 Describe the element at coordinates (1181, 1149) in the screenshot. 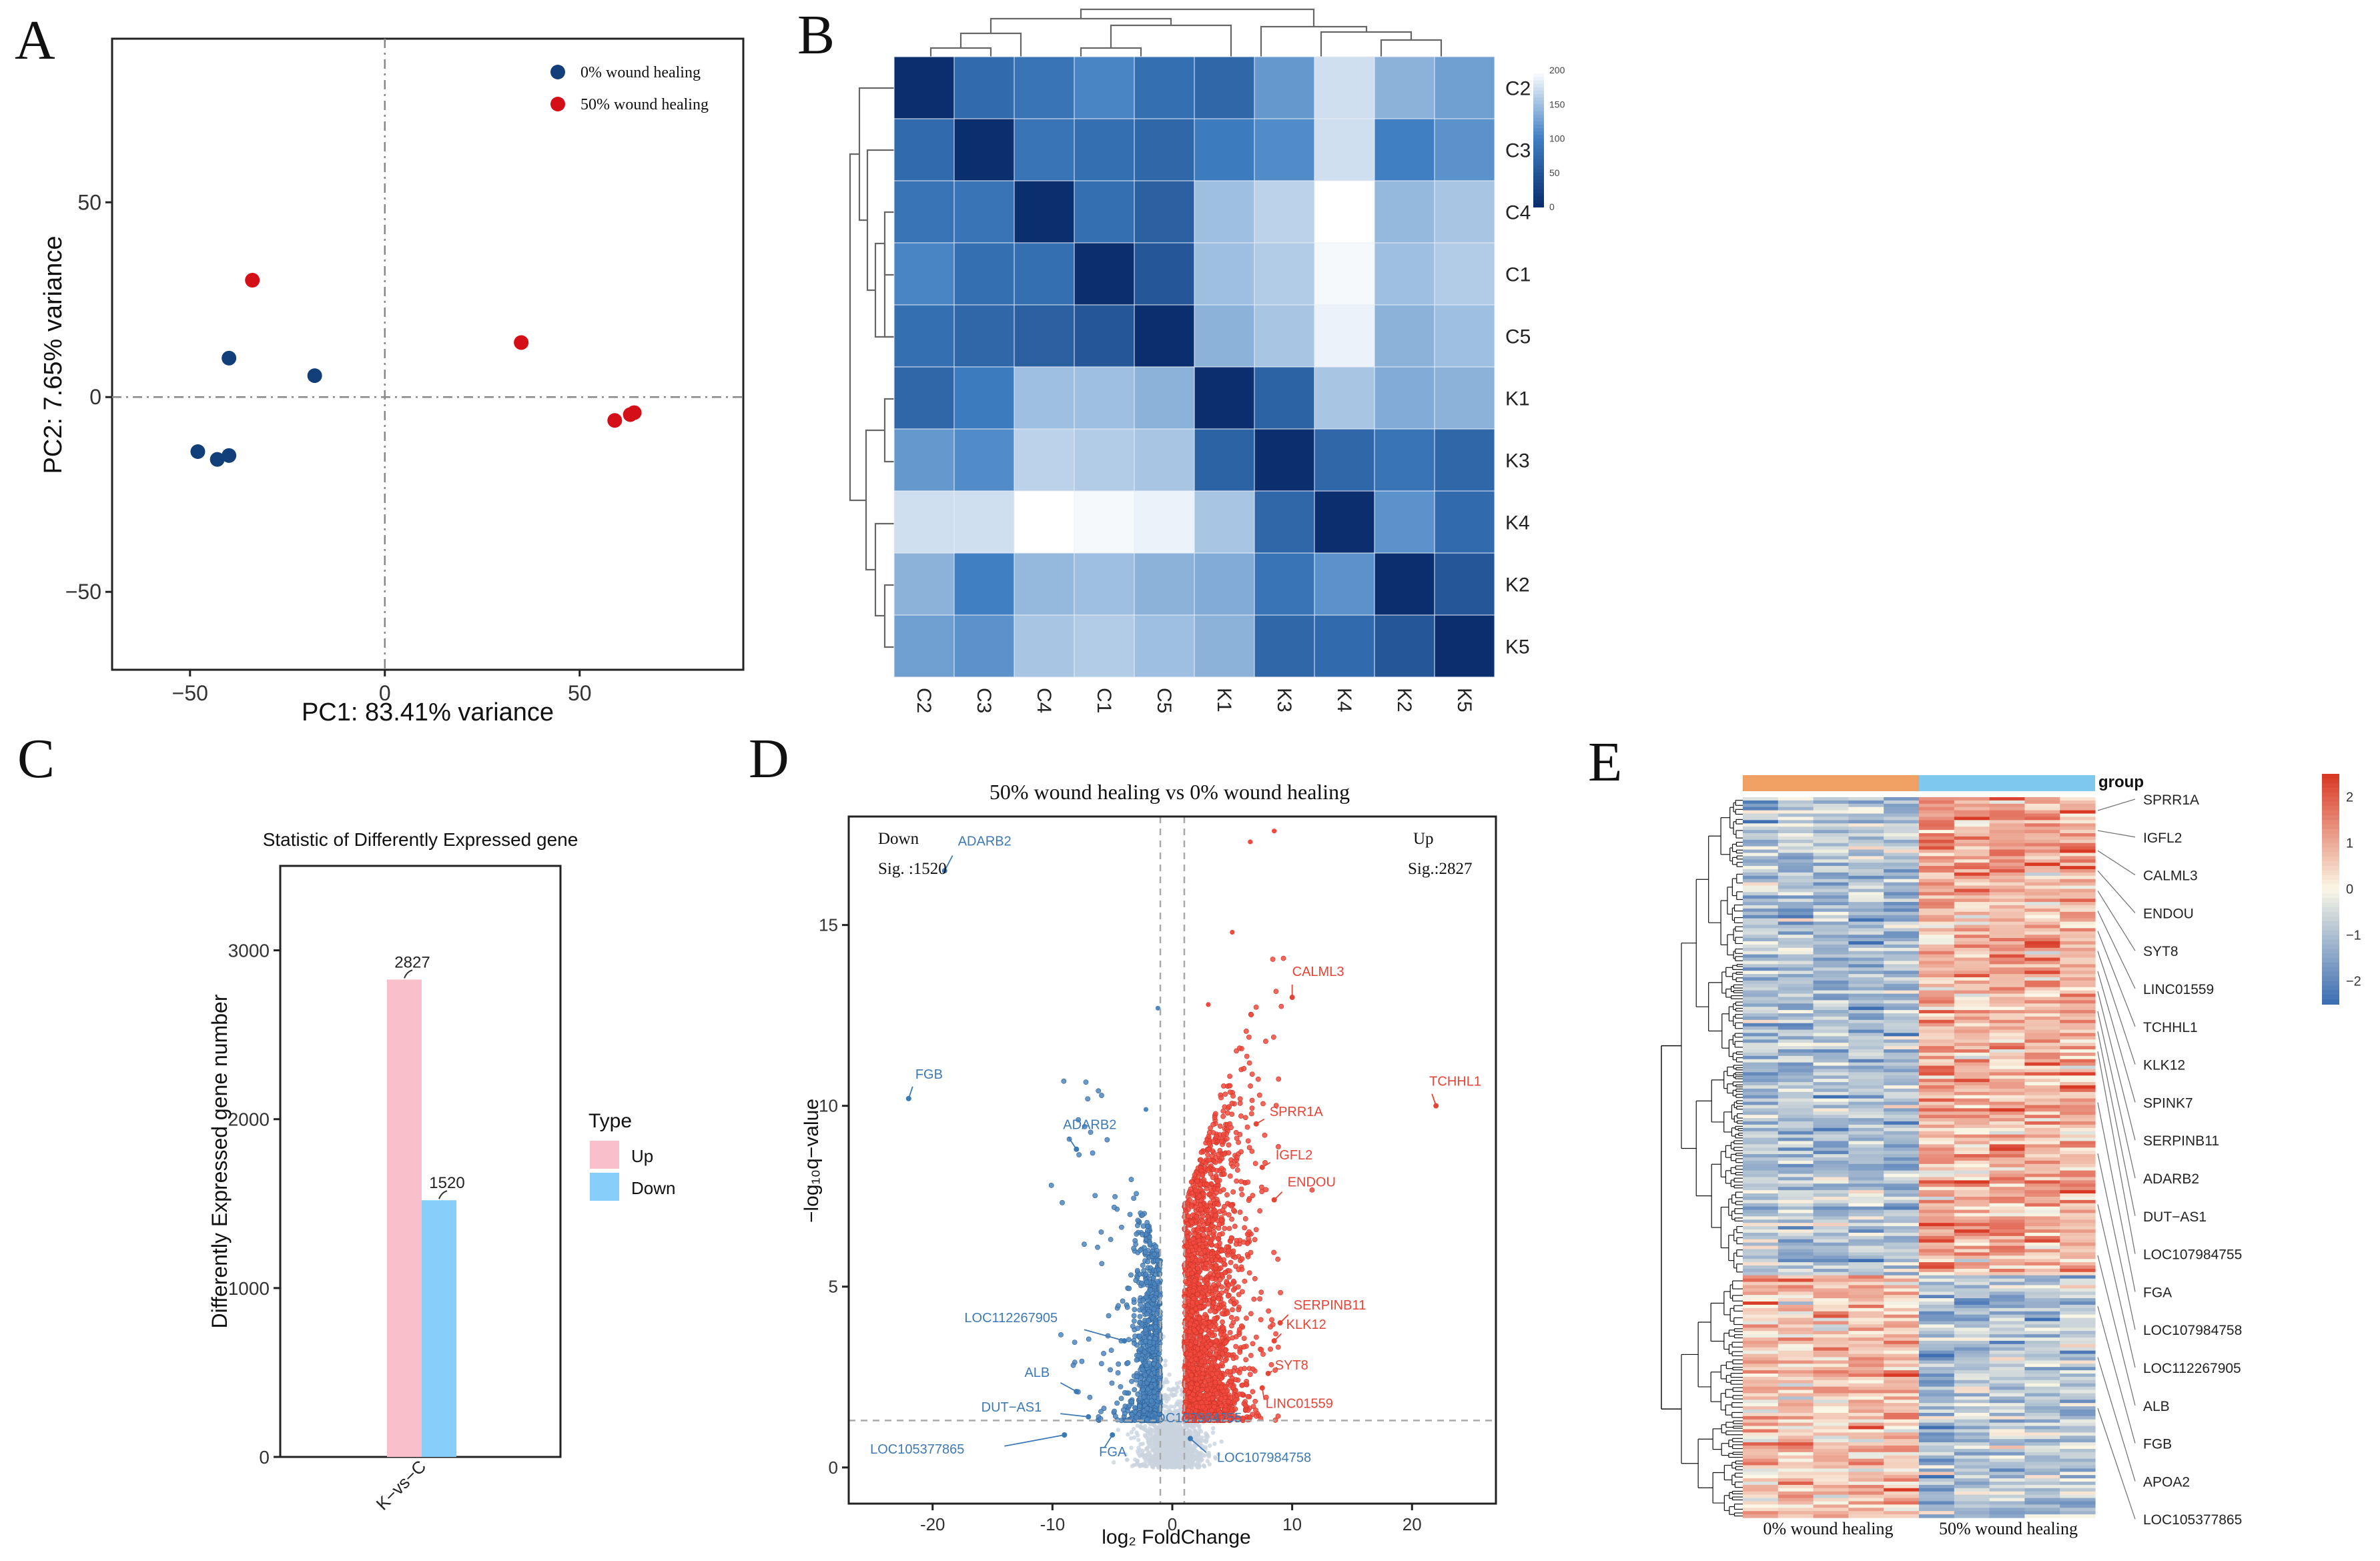

I see `volcano-points` at that location.